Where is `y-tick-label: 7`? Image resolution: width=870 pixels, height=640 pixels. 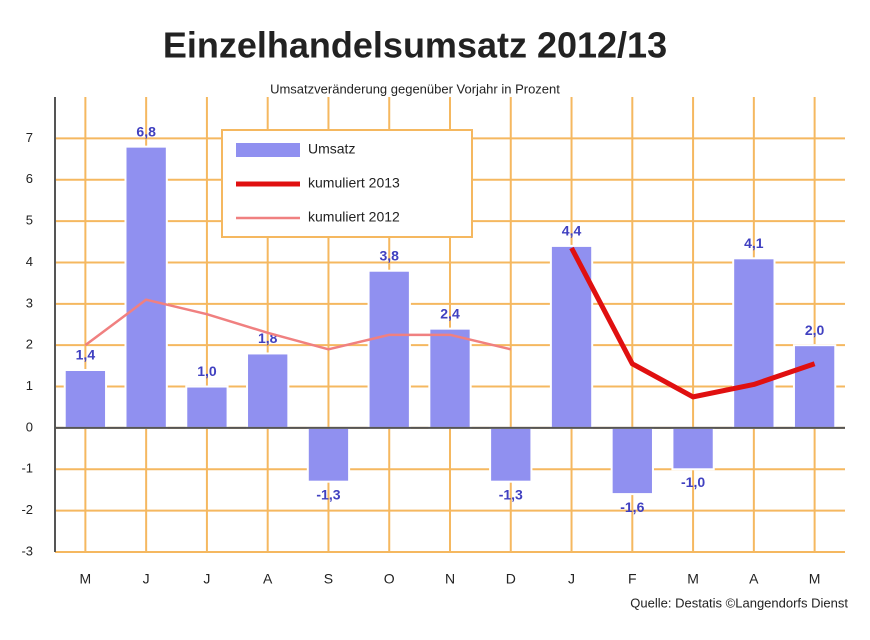
y-tick-label: 7 is located at coordinates (29, 137).